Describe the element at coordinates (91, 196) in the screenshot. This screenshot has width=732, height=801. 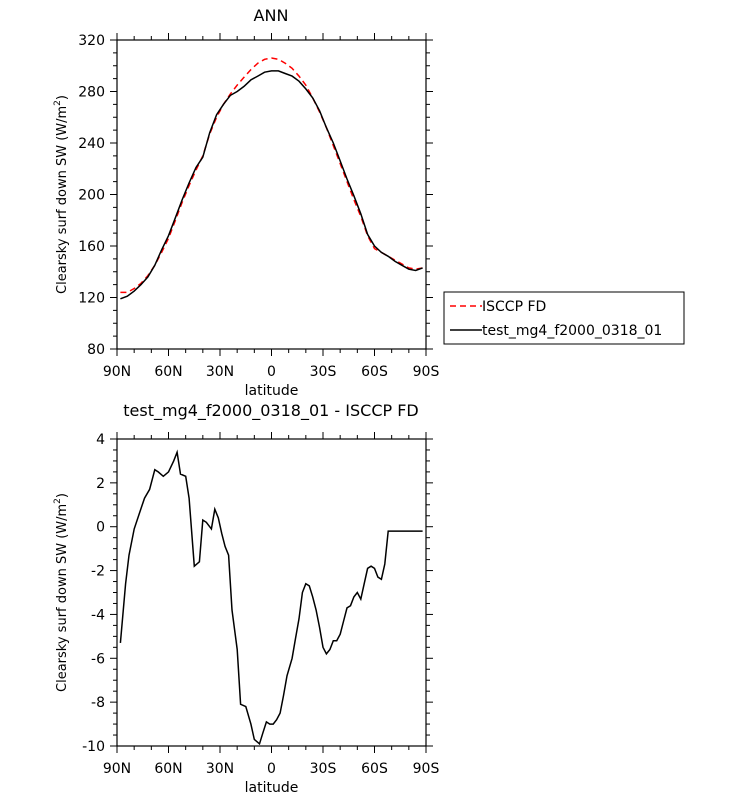
I see `y-tick-label: 200` at that location.